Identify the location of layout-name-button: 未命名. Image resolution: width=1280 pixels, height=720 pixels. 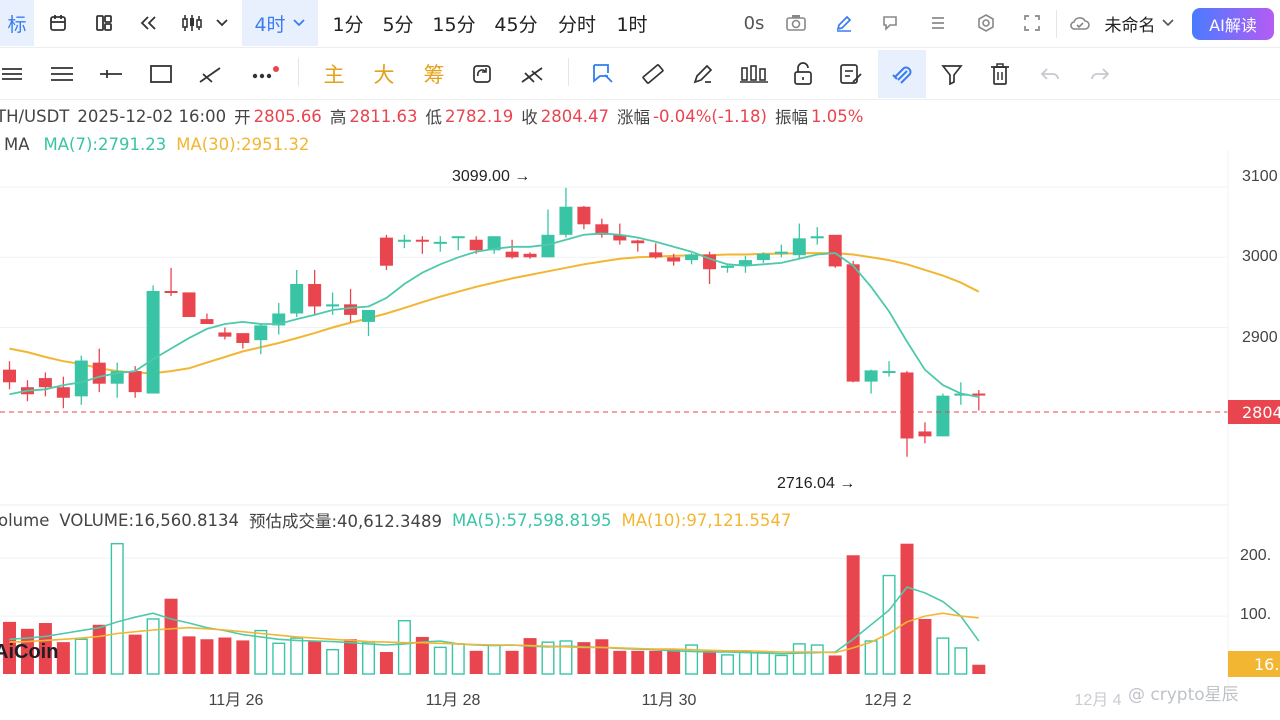
(1139, 23).